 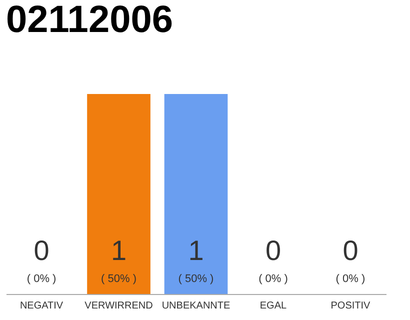 I want to click on x-tick-label: POSITIV, so click(x=350, y=306).